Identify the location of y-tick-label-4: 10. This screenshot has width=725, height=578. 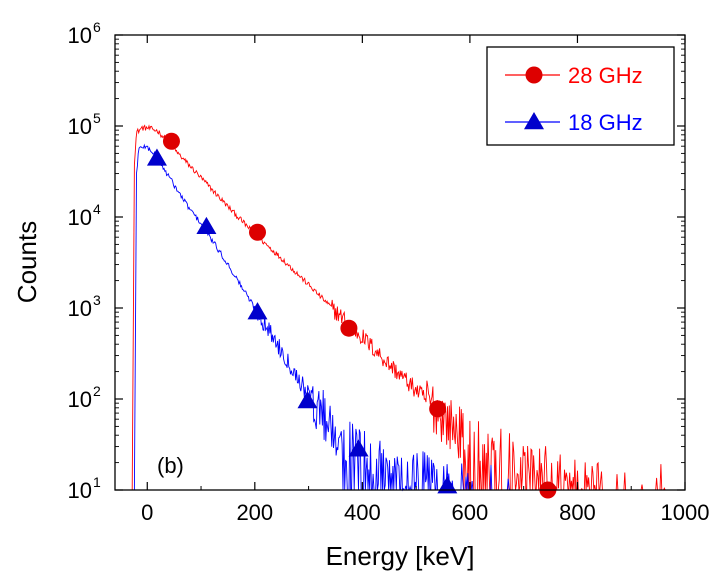
(80, 126).